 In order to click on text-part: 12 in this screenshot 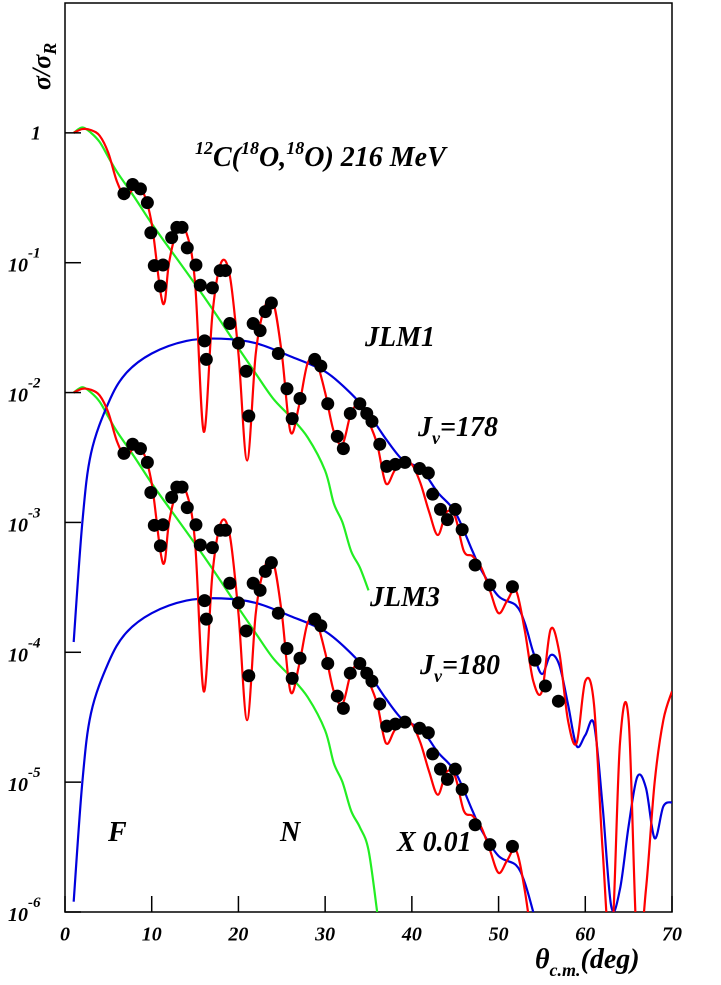, I will do `click(204, 148)`.